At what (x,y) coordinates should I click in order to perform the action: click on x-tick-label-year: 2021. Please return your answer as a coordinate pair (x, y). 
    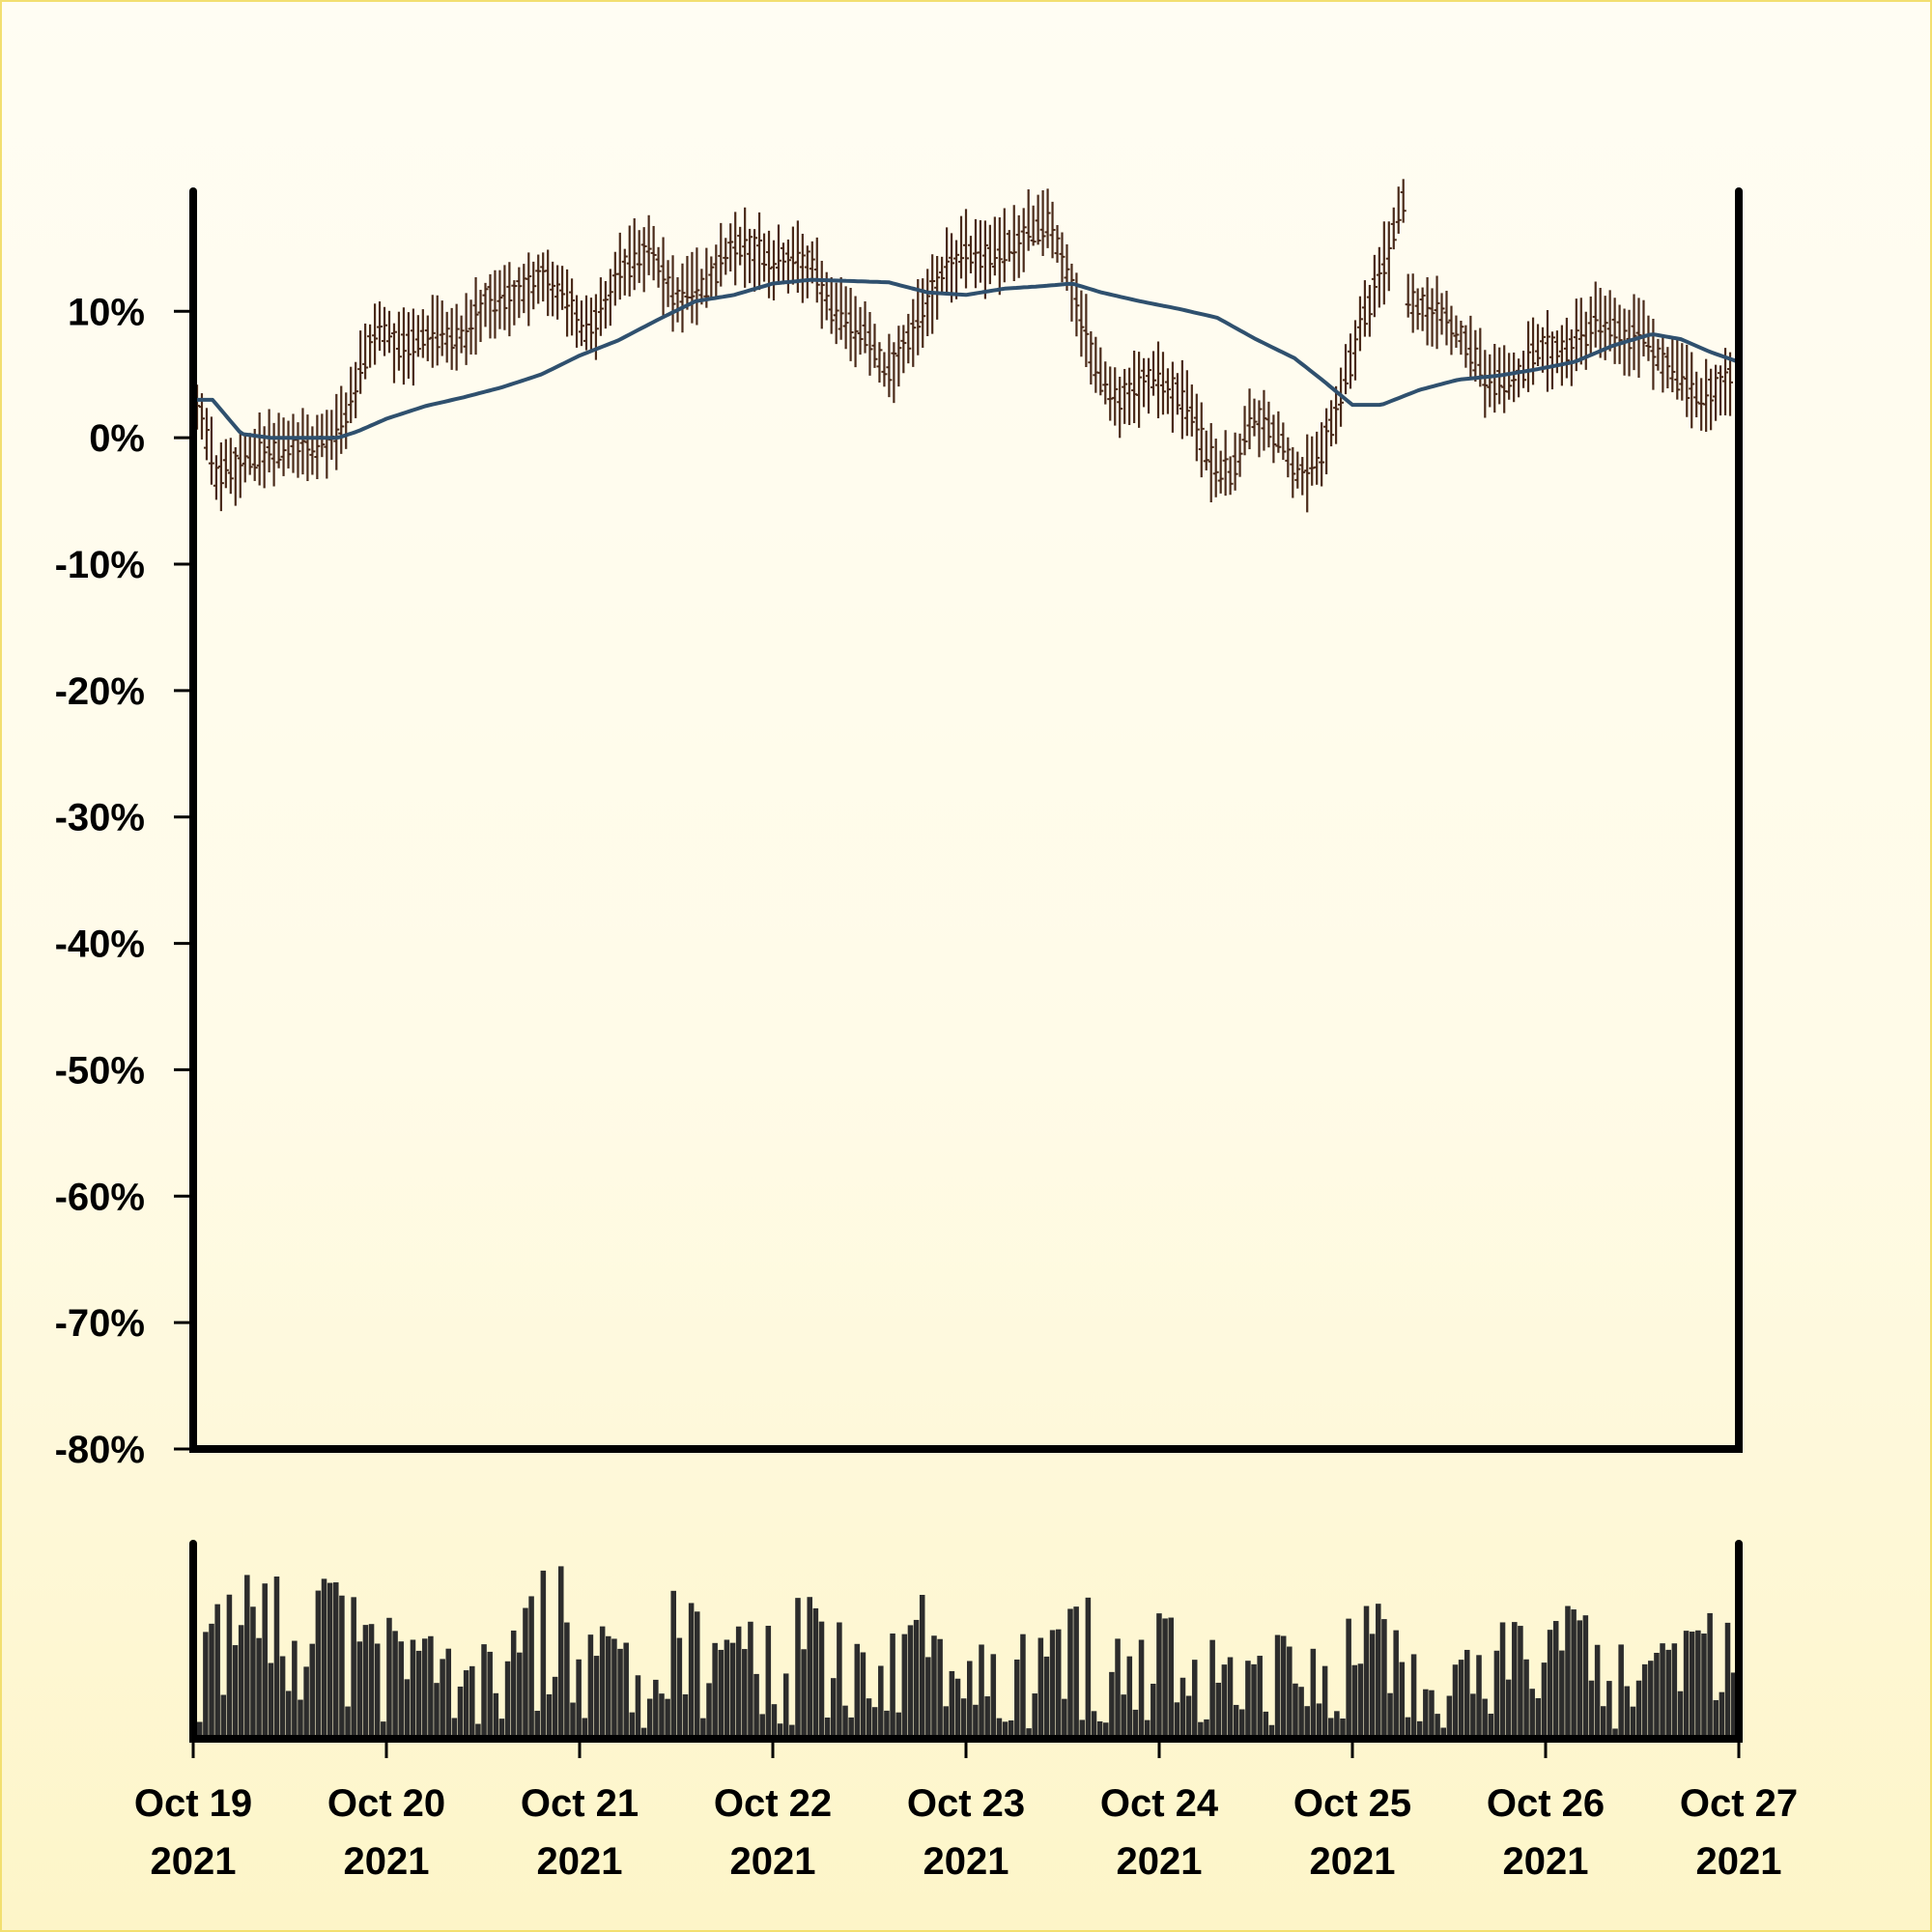
    Looking at the image, I should click on (1546, 1861).